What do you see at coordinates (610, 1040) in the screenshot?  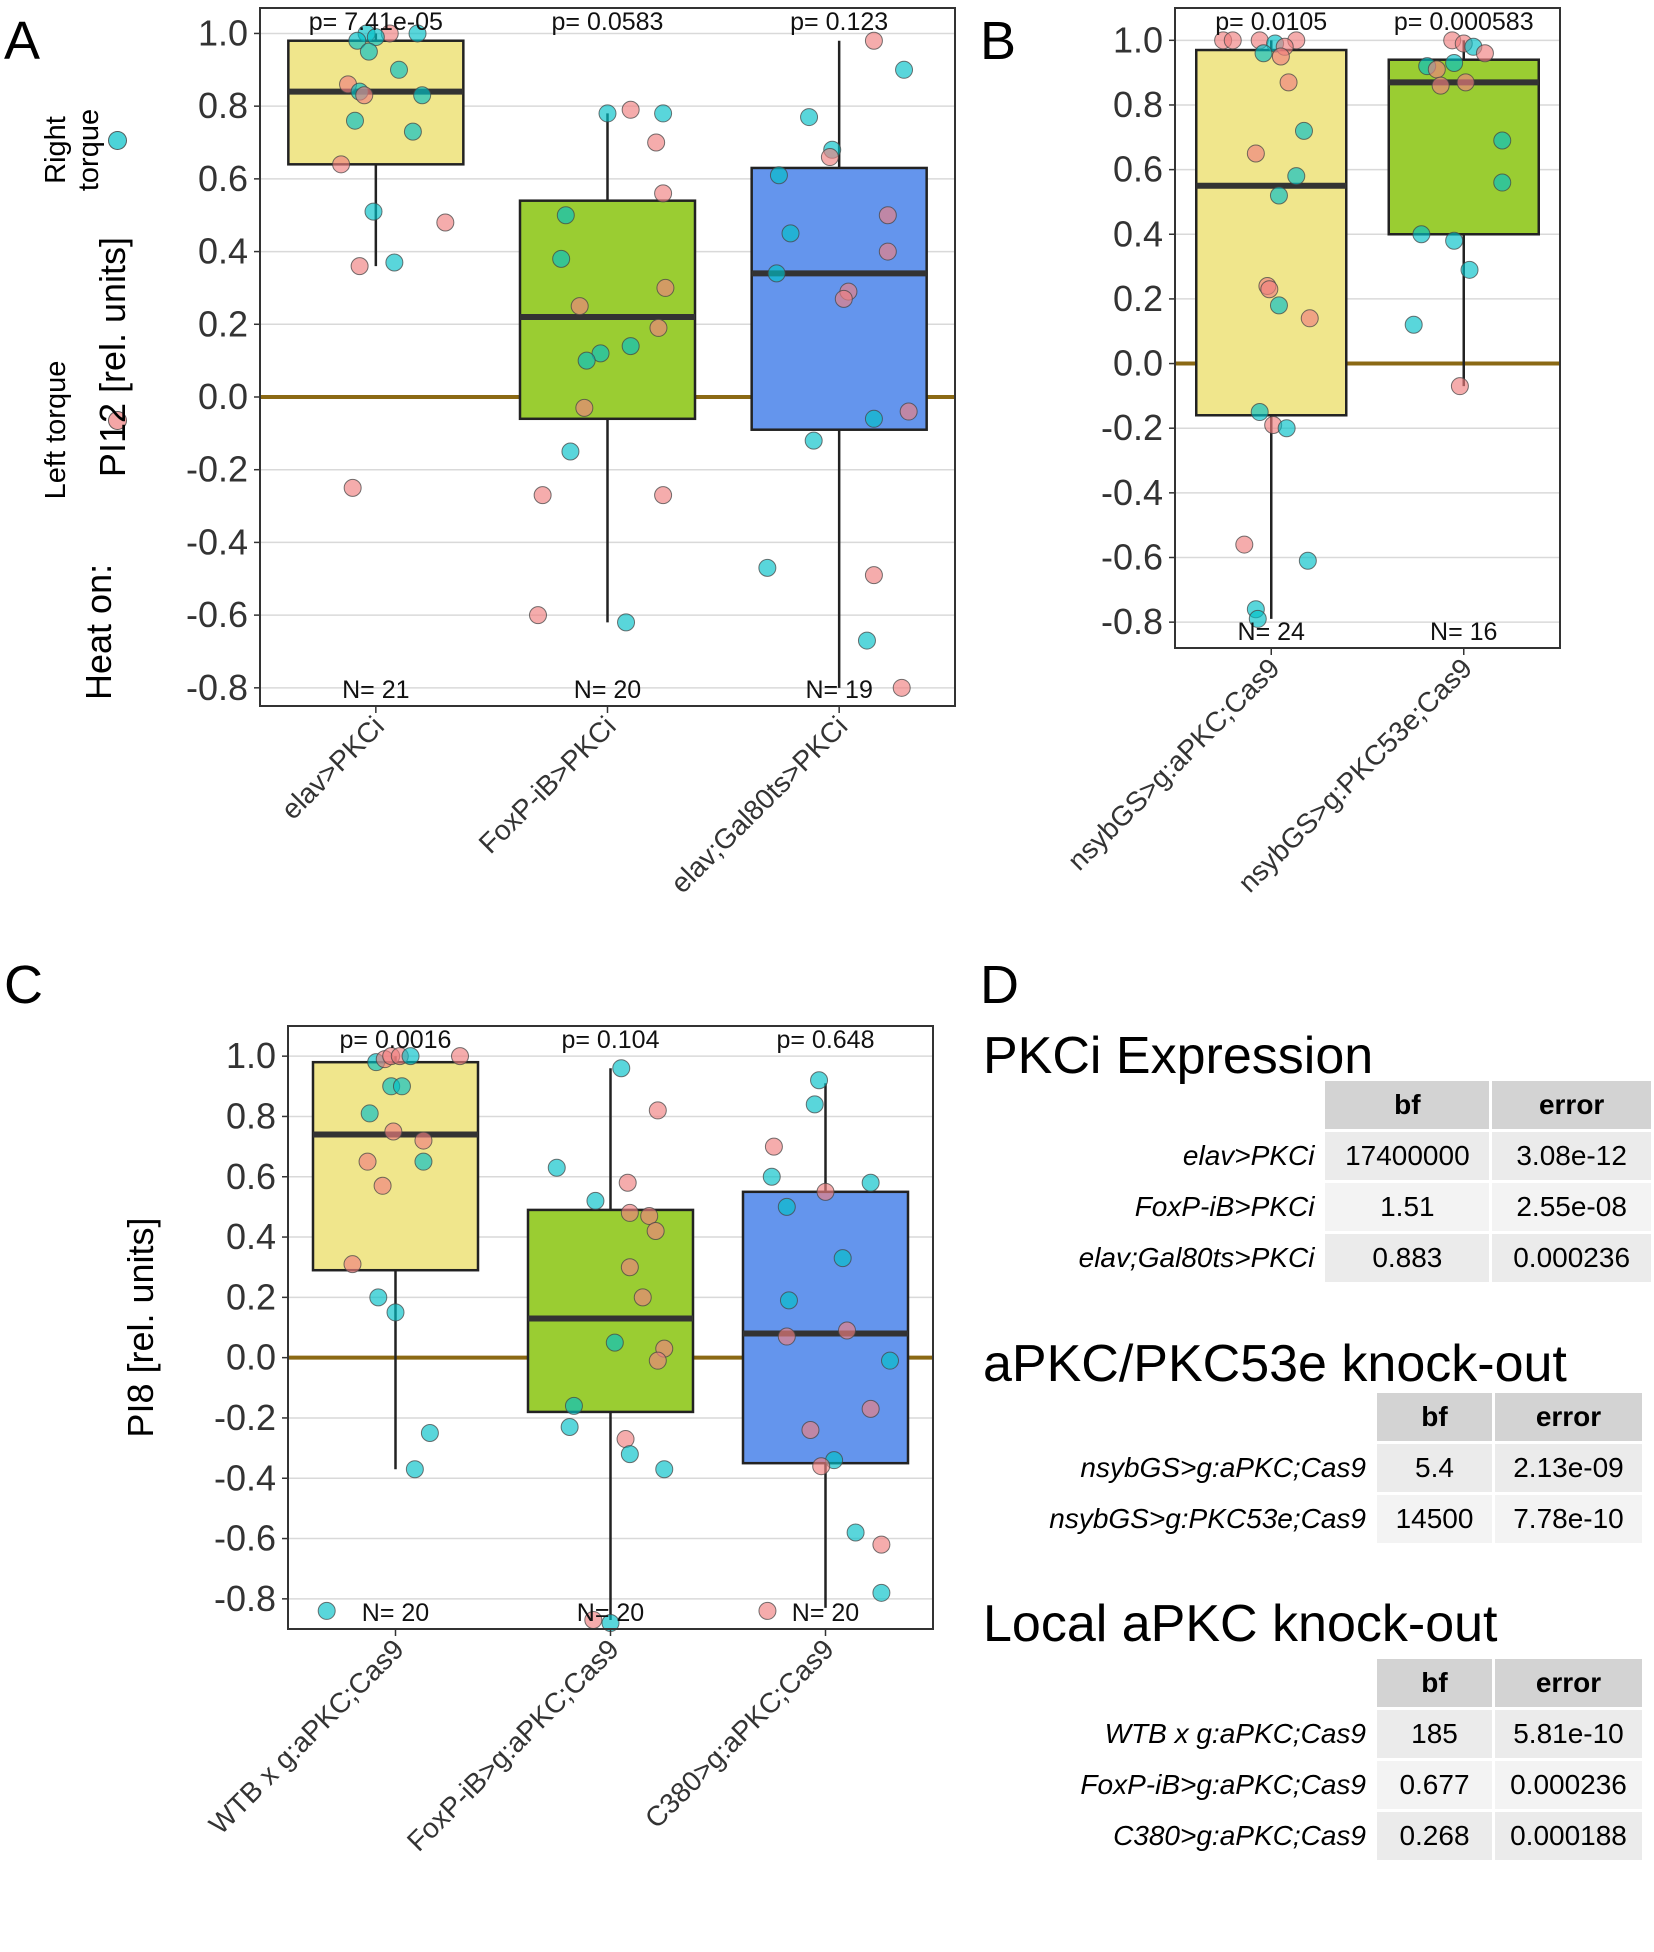 I see `p-value-label: p= 0.104` at bounding box center [610, 1040].